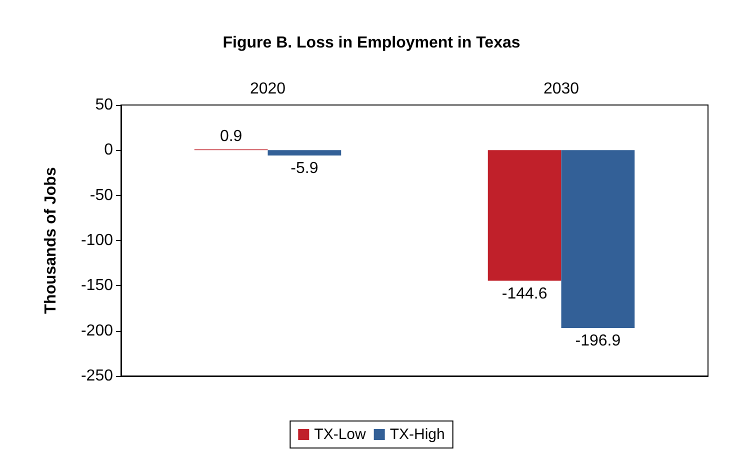 Image resolution: width=743 pixels, height=464 pixels. Describe the element at coordinates (104, 105) in the screenshot. I see `y-tick-label: 50` at that location.